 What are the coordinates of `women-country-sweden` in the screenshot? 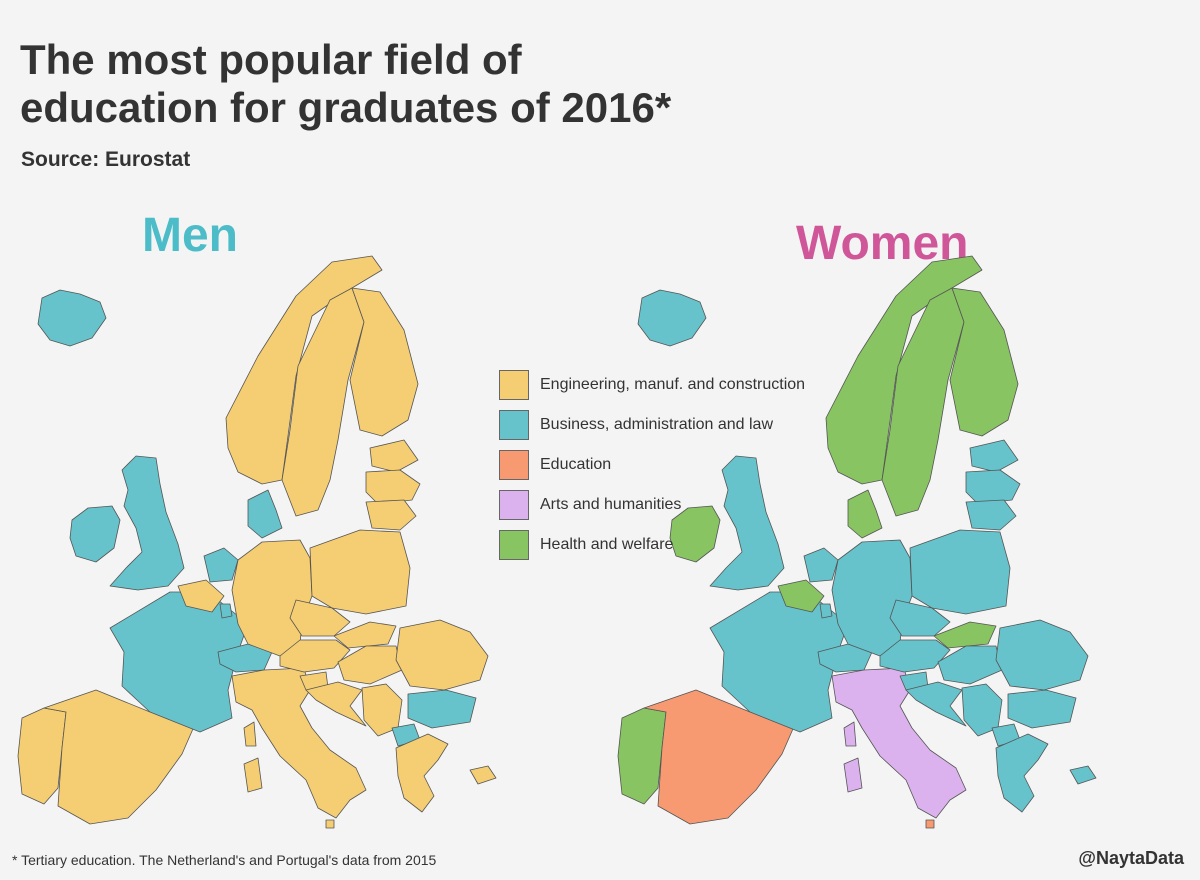 It's located at (923, 402).